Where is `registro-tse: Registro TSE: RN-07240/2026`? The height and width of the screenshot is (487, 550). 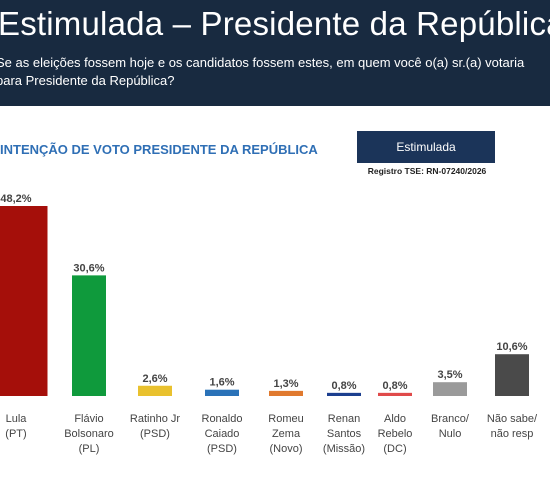 registro-tse: Registro TSE: RN-07240/2026 is located at coordinates (427, 171).